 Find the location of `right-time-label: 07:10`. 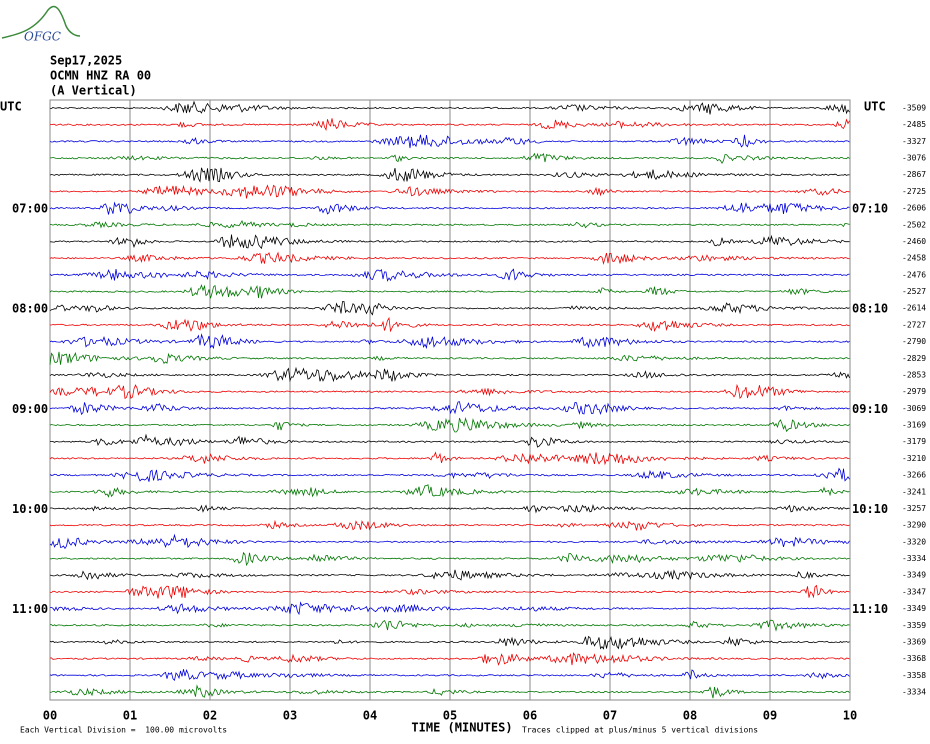

right-time-label: 07:10 is located at coordinates (870, 209).